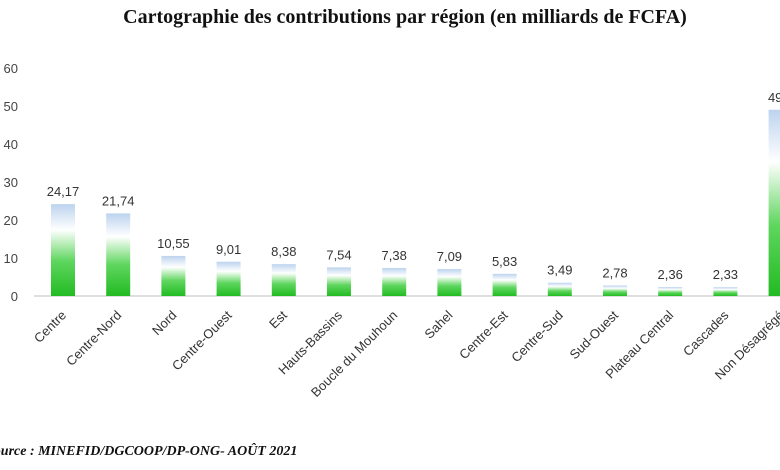 Image resolution: width=780 pixels, height=470 pixels. What do you see at coordinates (283, 251) in the screenshot?
I see `data-label: 8,38` at bounding box center [283, 251].